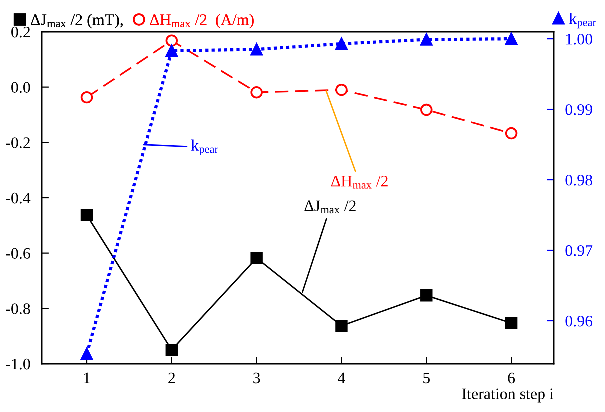  I want to click on annotation: ΔJ$_{max}$ /2, so click(330, 207).